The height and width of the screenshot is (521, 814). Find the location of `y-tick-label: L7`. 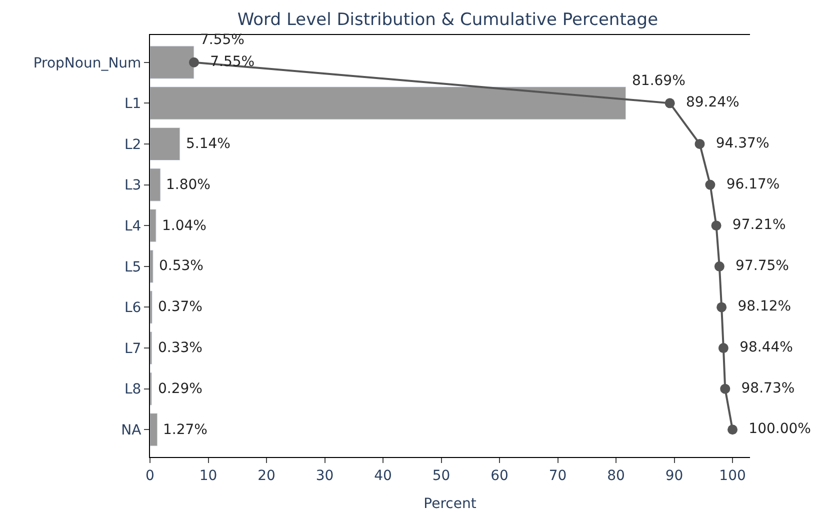

y-tick-label: L7 is located at coordinates (133, 348).